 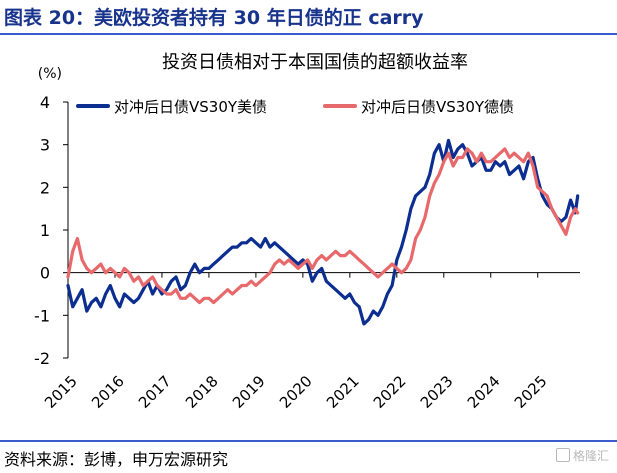 I want to click on chart-legend: 对冲后日债VS30Y美债 对冲后日债VS30Y德债, so click(x=295, y=107).